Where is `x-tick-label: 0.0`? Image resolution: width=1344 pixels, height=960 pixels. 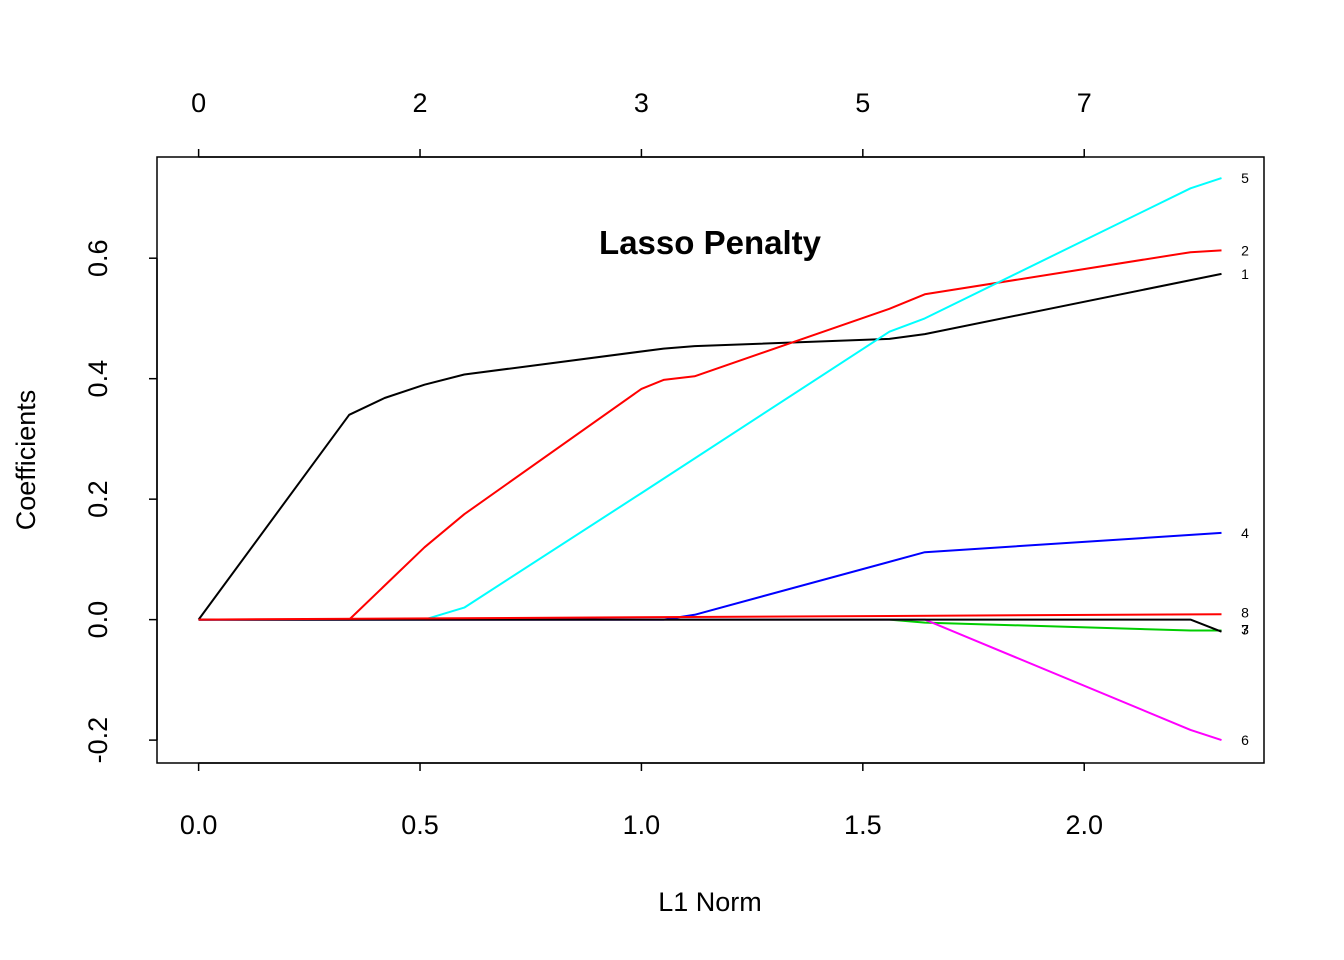
x-tick-label: 0.0 is located at coordinates (199, 825).